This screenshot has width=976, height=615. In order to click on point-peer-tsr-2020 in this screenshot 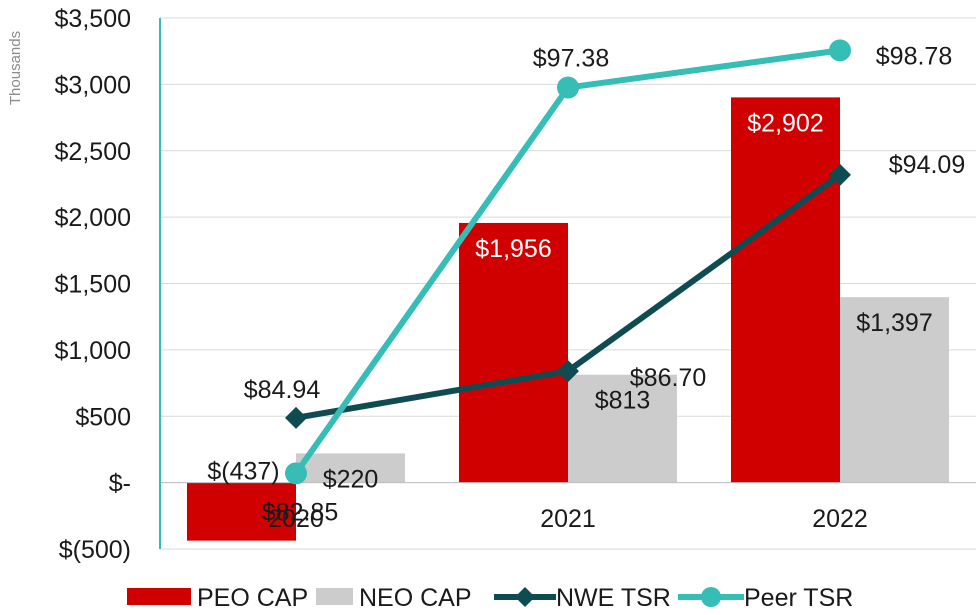, I will do `click(296, 473)`.